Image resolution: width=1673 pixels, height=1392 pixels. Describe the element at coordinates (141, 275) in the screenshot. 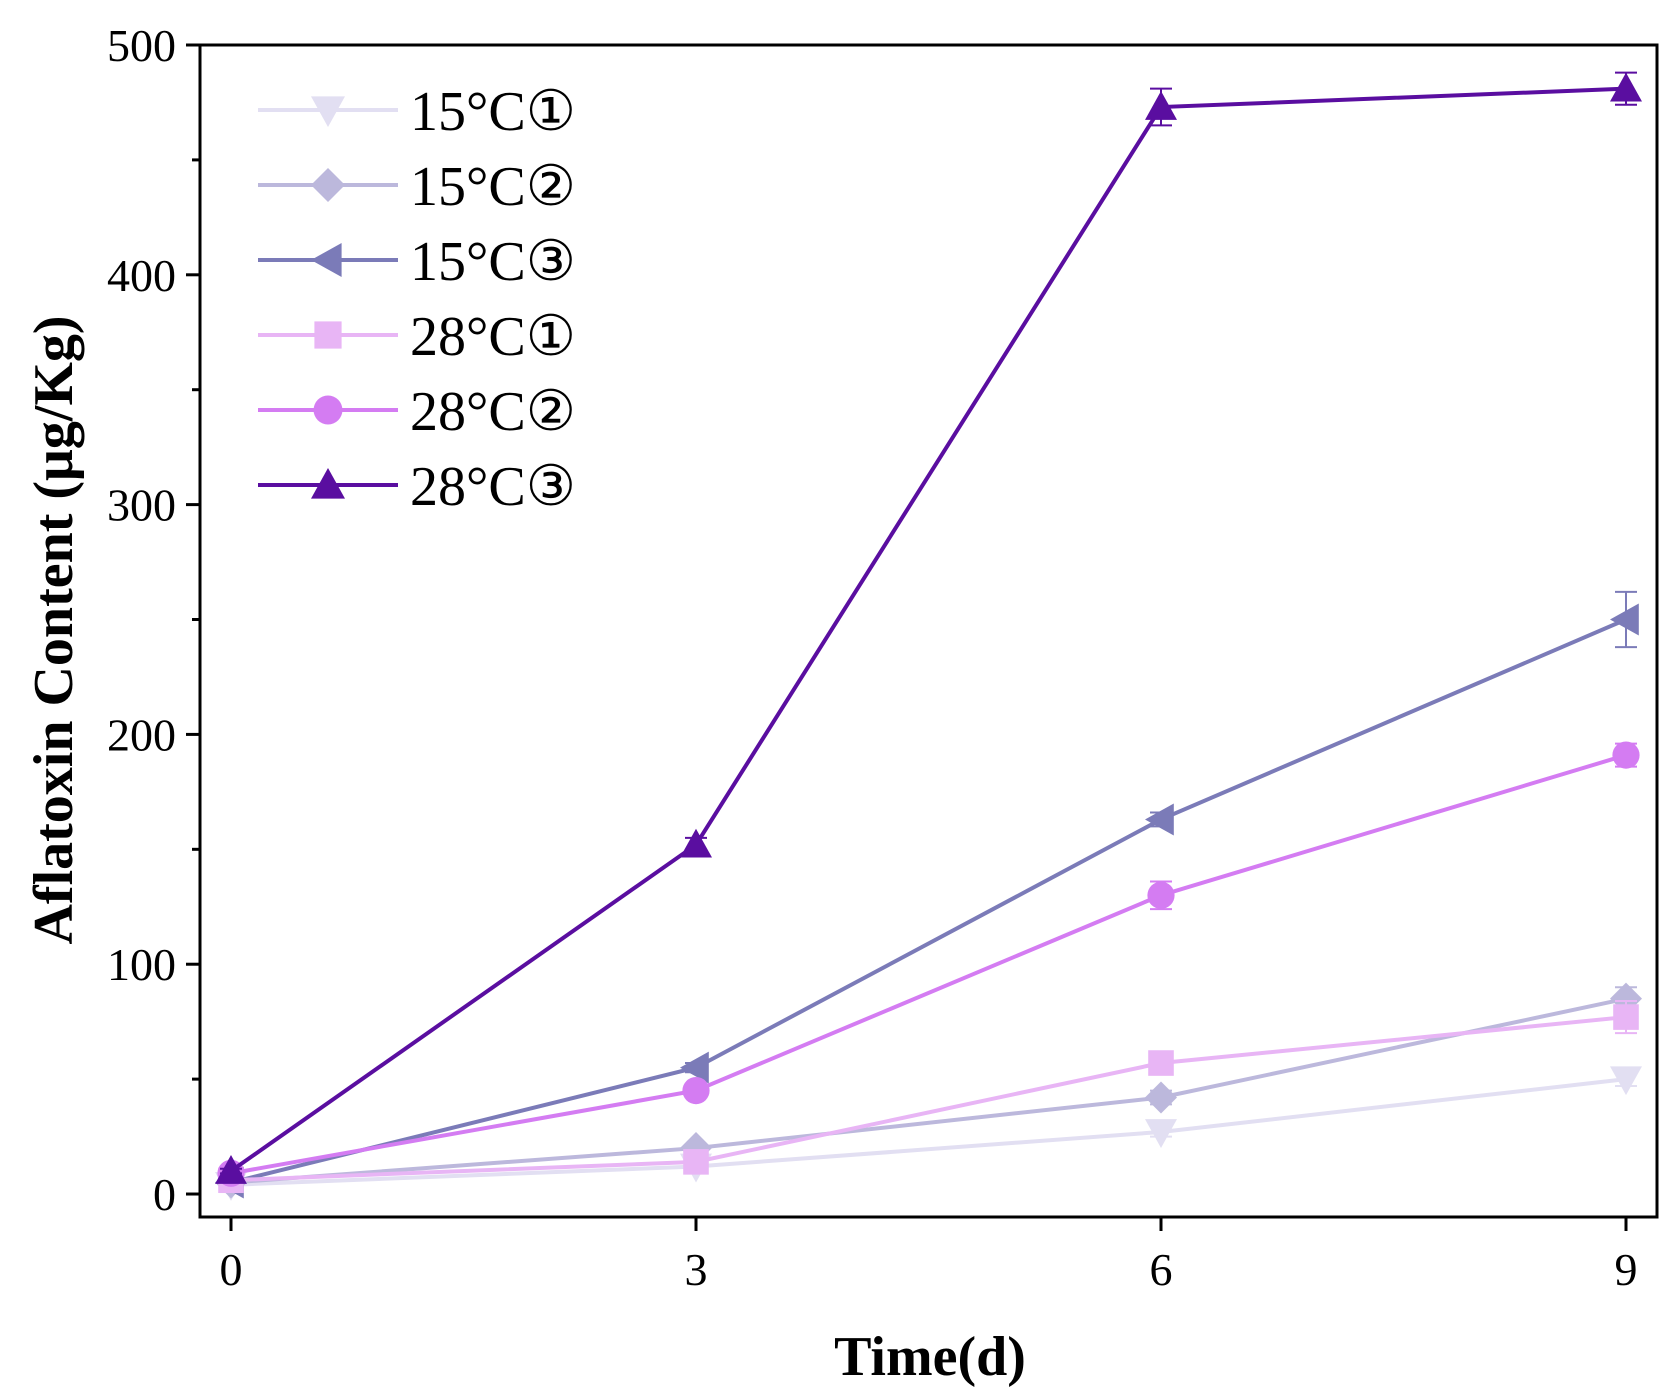

I see `y-tick-label: 400` at that location.